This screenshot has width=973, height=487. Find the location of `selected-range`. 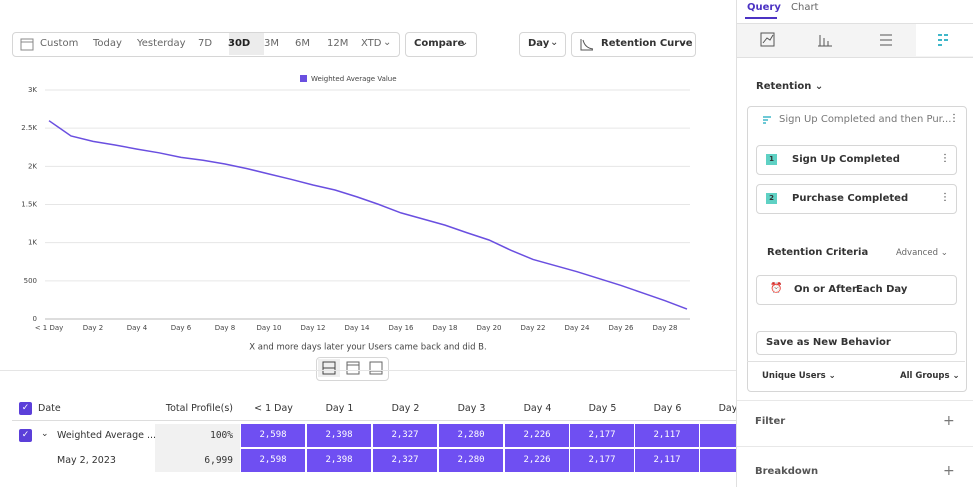

selected-range is located at coordinates (246, 44).